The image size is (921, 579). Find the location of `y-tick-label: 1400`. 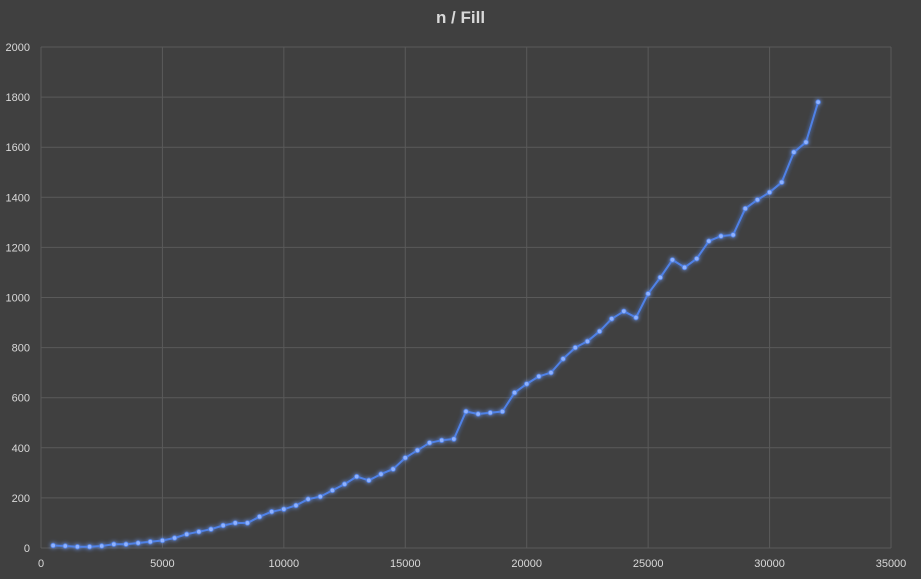

y-tick-label: 1400 is located at coordinates (18, 198).